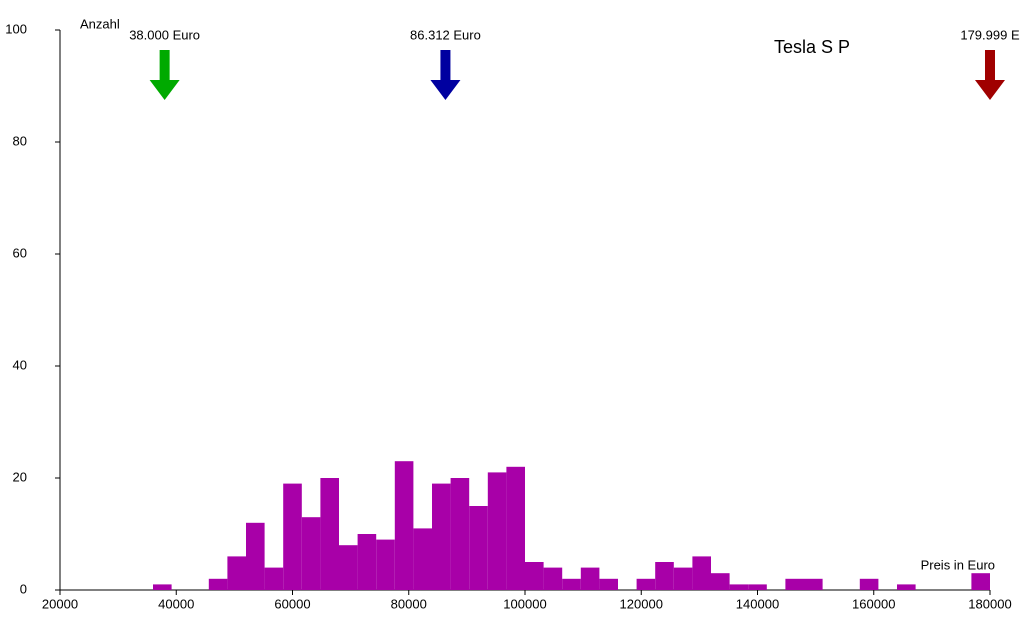  I want to click on y-tick-label: 80, so click(20, 140).